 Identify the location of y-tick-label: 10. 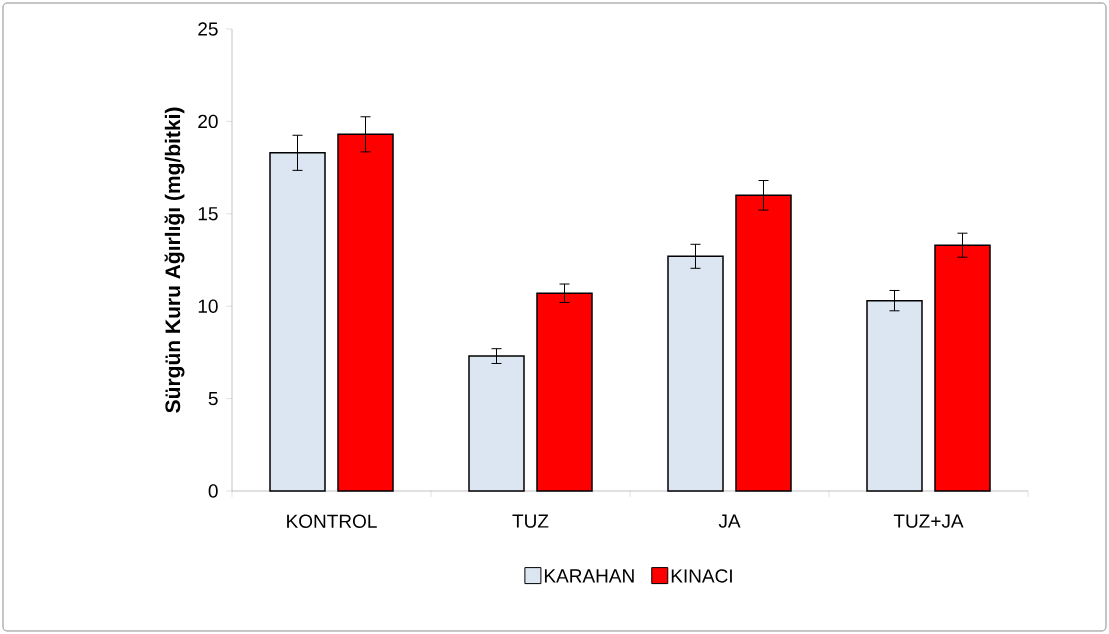
(208, 306).